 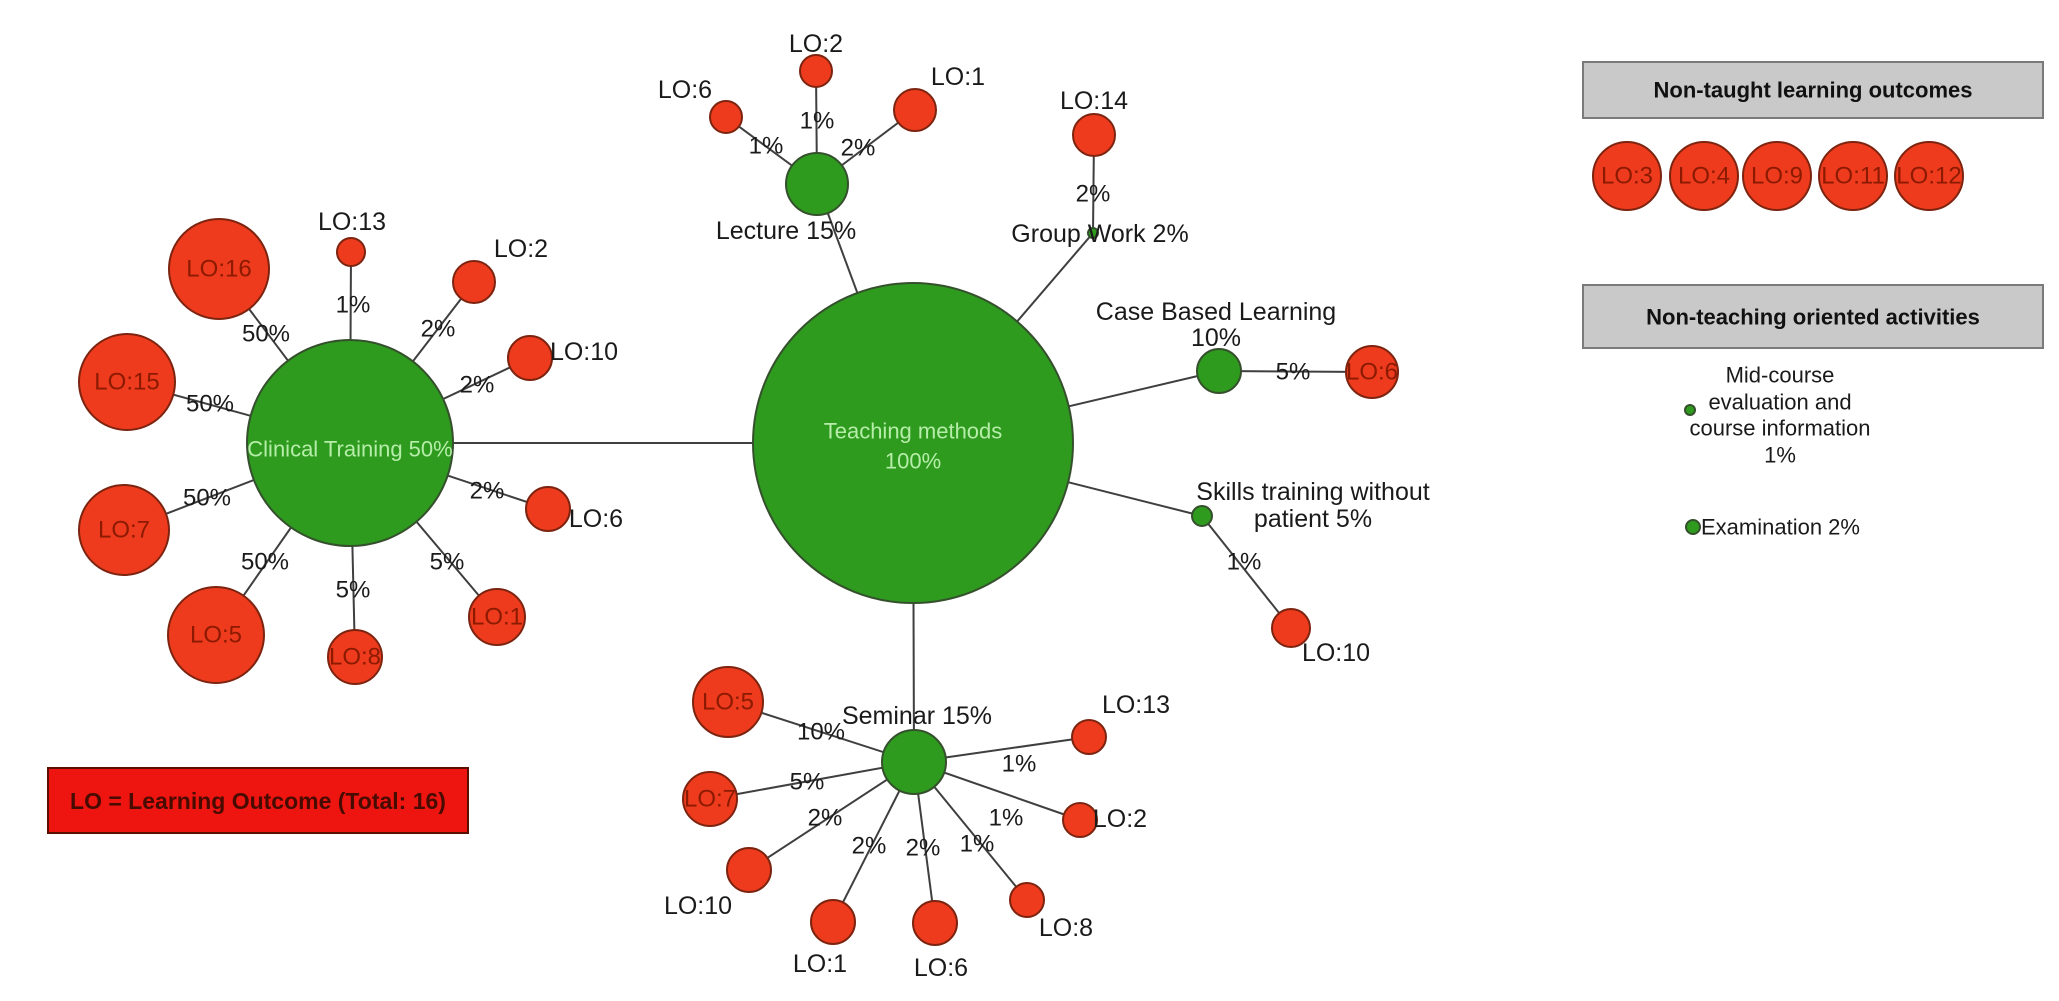 What do you see at coordinates (1779, 402) in the screenshot?
I see `mid-course-line-2: evaluation and` at bounding box center [1779, 402].